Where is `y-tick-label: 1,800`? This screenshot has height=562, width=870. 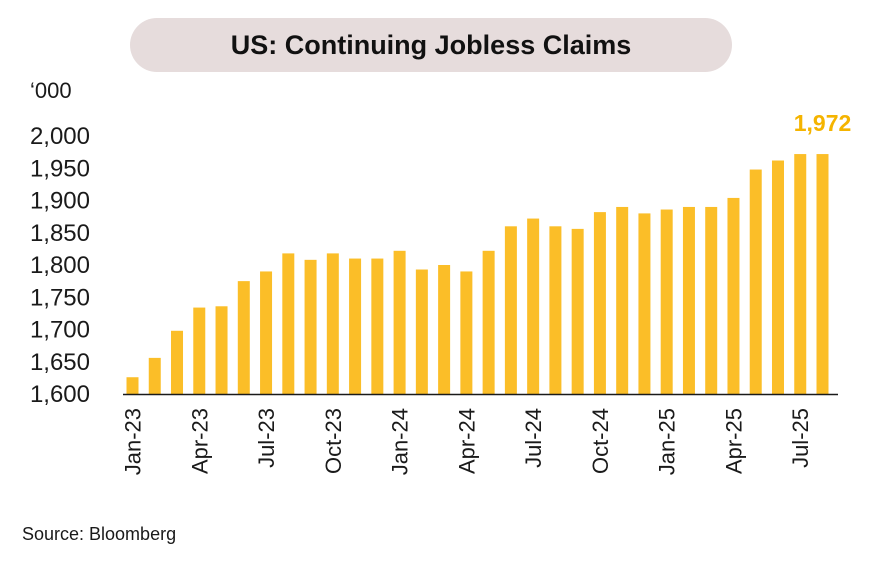
y-tick-label: 1,800 is located at coordinates (60, 265).